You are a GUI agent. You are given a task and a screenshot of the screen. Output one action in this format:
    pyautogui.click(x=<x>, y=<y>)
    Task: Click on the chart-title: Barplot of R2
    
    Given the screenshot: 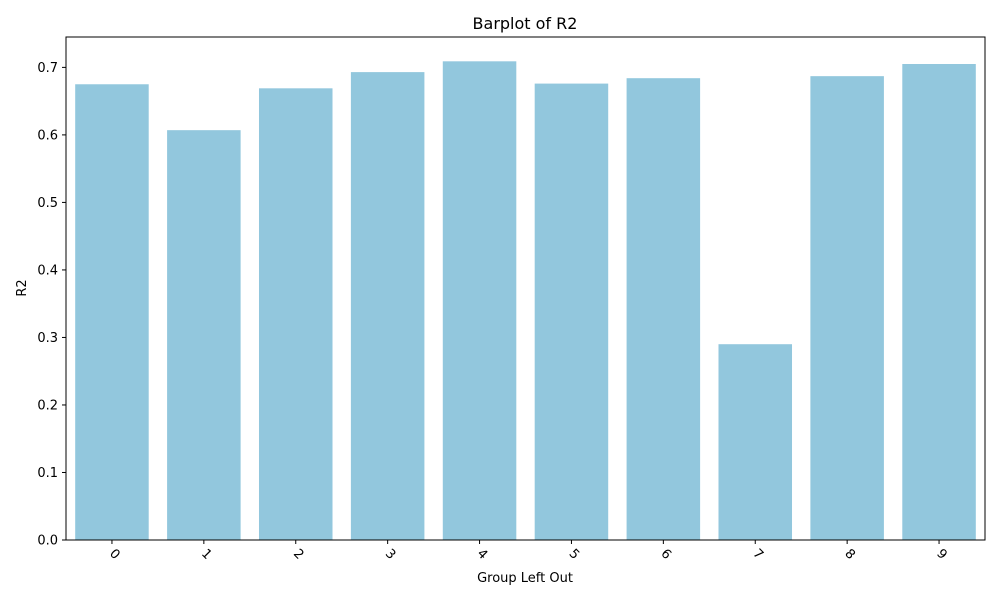 What is the action you would take?
    pyautogui.click(x=525, y=23)
    